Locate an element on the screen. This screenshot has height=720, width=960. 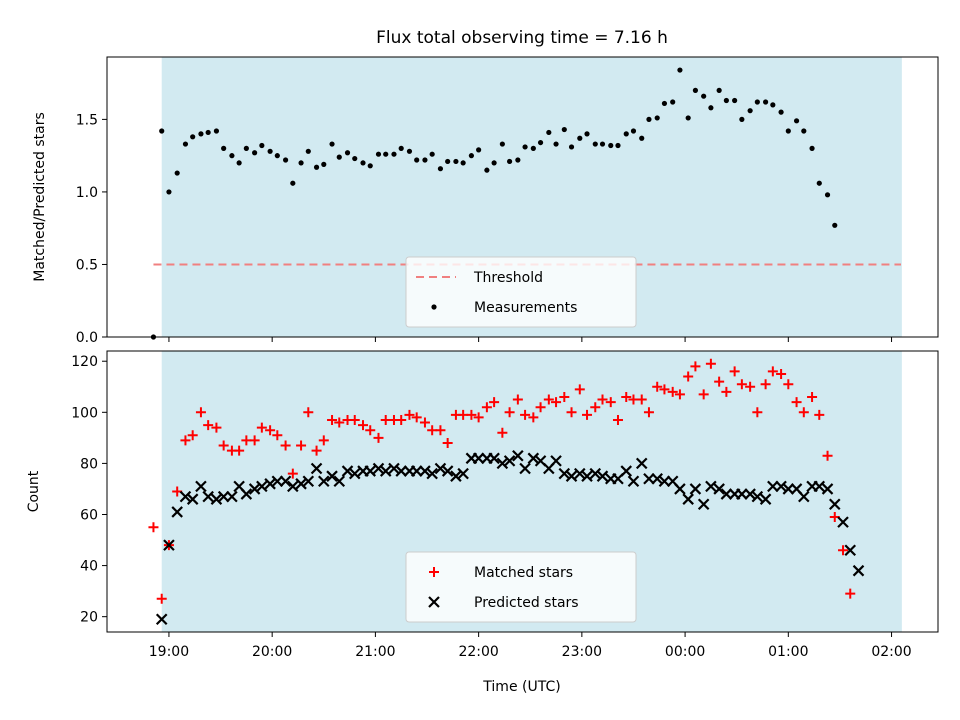
x-tick-label: 01:00 is located at coordinates (788, 652).